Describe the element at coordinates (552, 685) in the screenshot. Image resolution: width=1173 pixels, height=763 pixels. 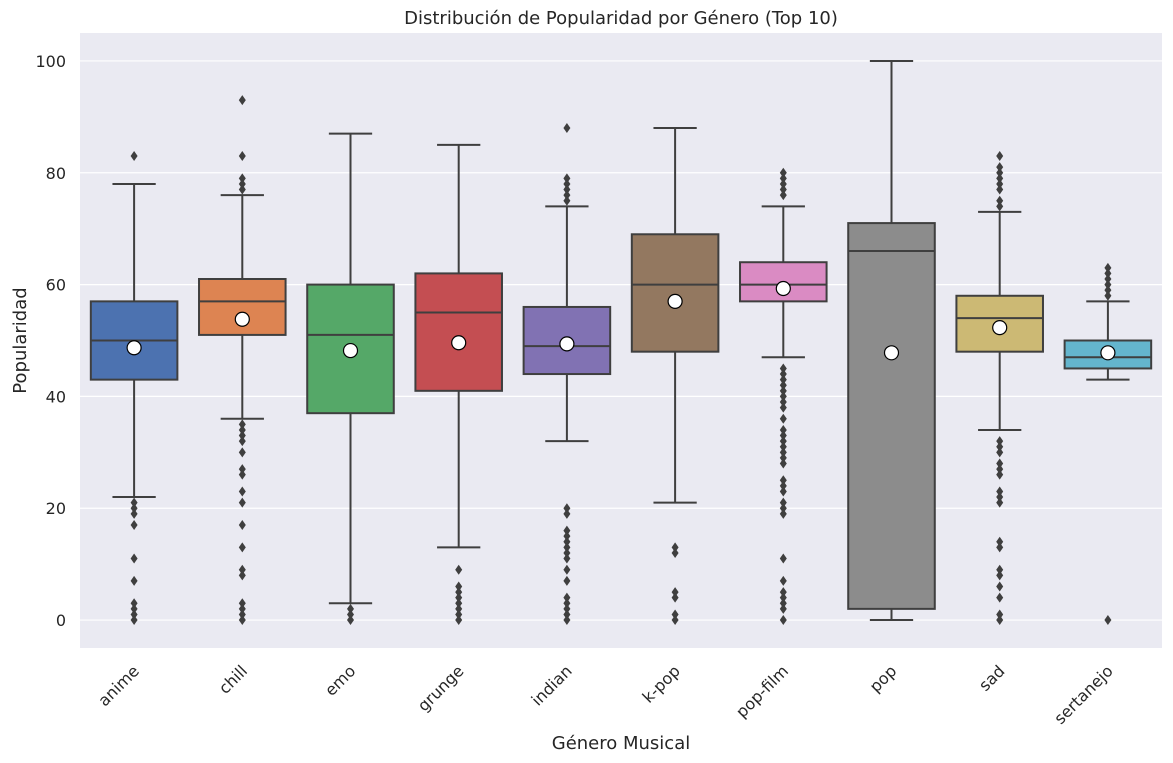
I see `x-tick-label: indian` at that location.